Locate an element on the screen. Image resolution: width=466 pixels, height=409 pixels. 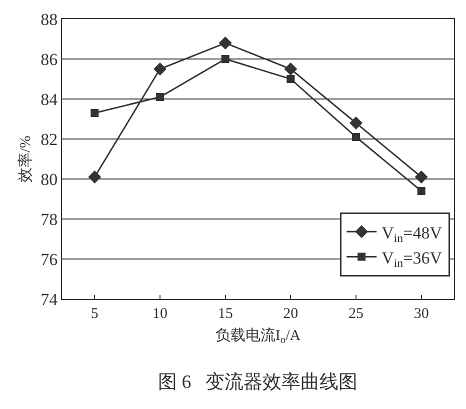
y-tick-label: 76 is located at coordinates (49, 259).